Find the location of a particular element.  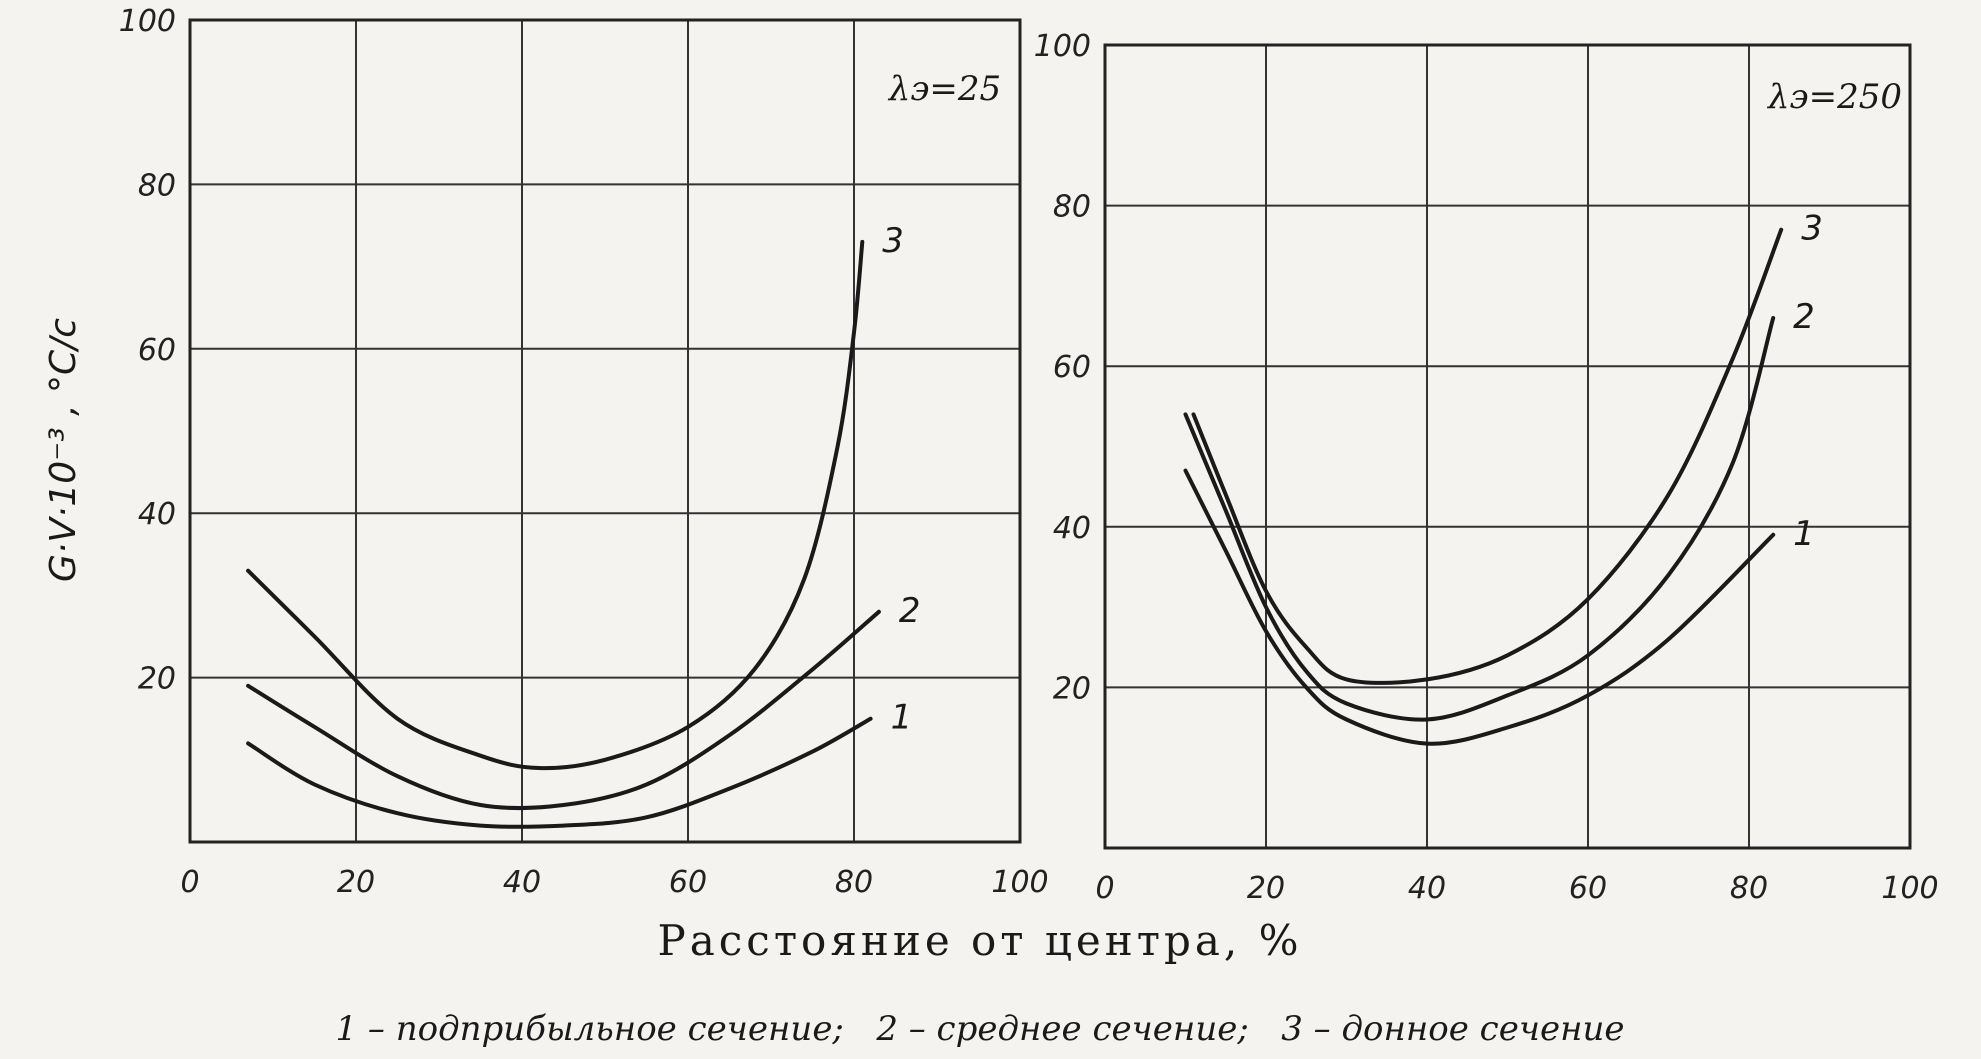

panel-parameter-label: λэ=25 is located at coordinates (944, 89).